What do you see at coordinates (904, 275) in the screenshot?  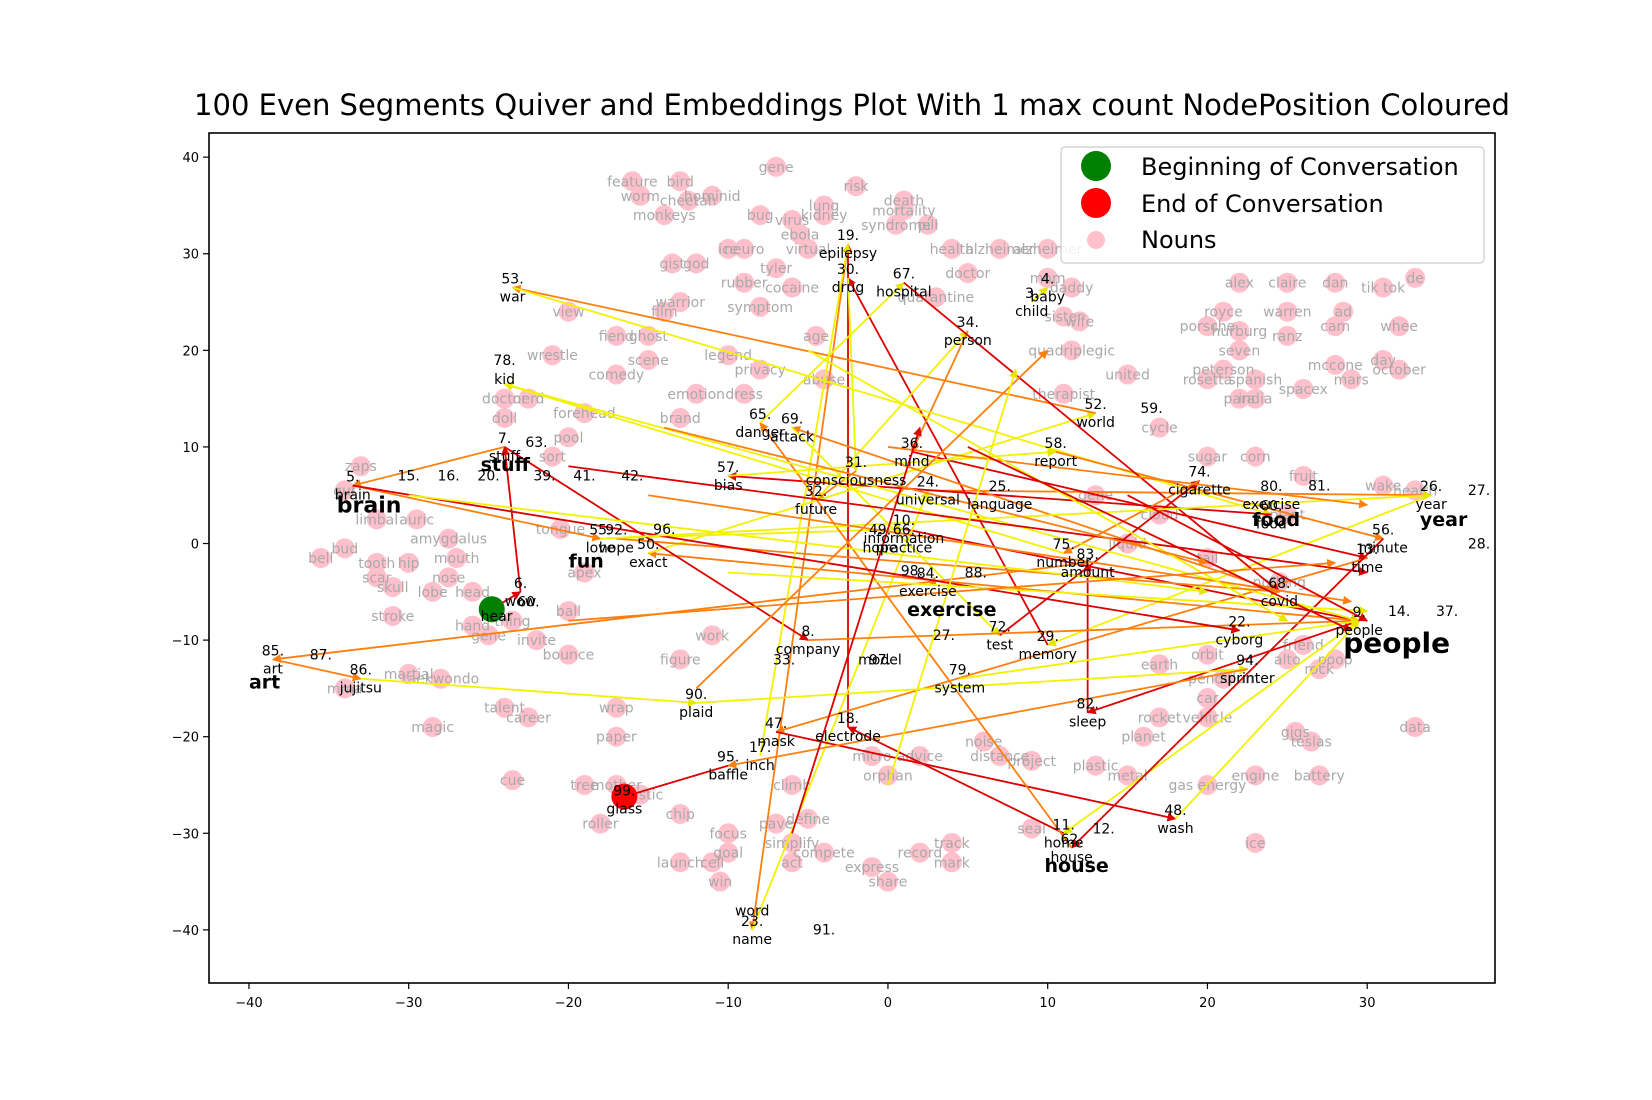 I see `node-number-38: 67.` at bounding box center [904, 275].